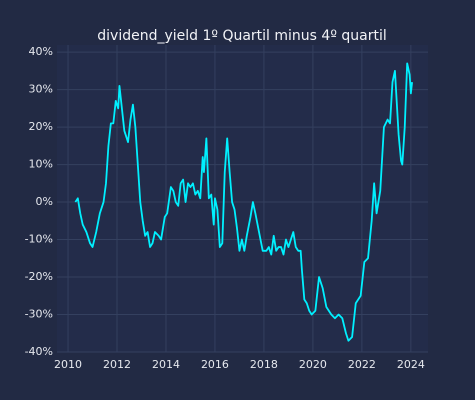 The height and width of the screenshot is (400, 475). Describe the element at coordinates (68, 364) in the screenshot. I see `x-tick-label: 2010` at that location.